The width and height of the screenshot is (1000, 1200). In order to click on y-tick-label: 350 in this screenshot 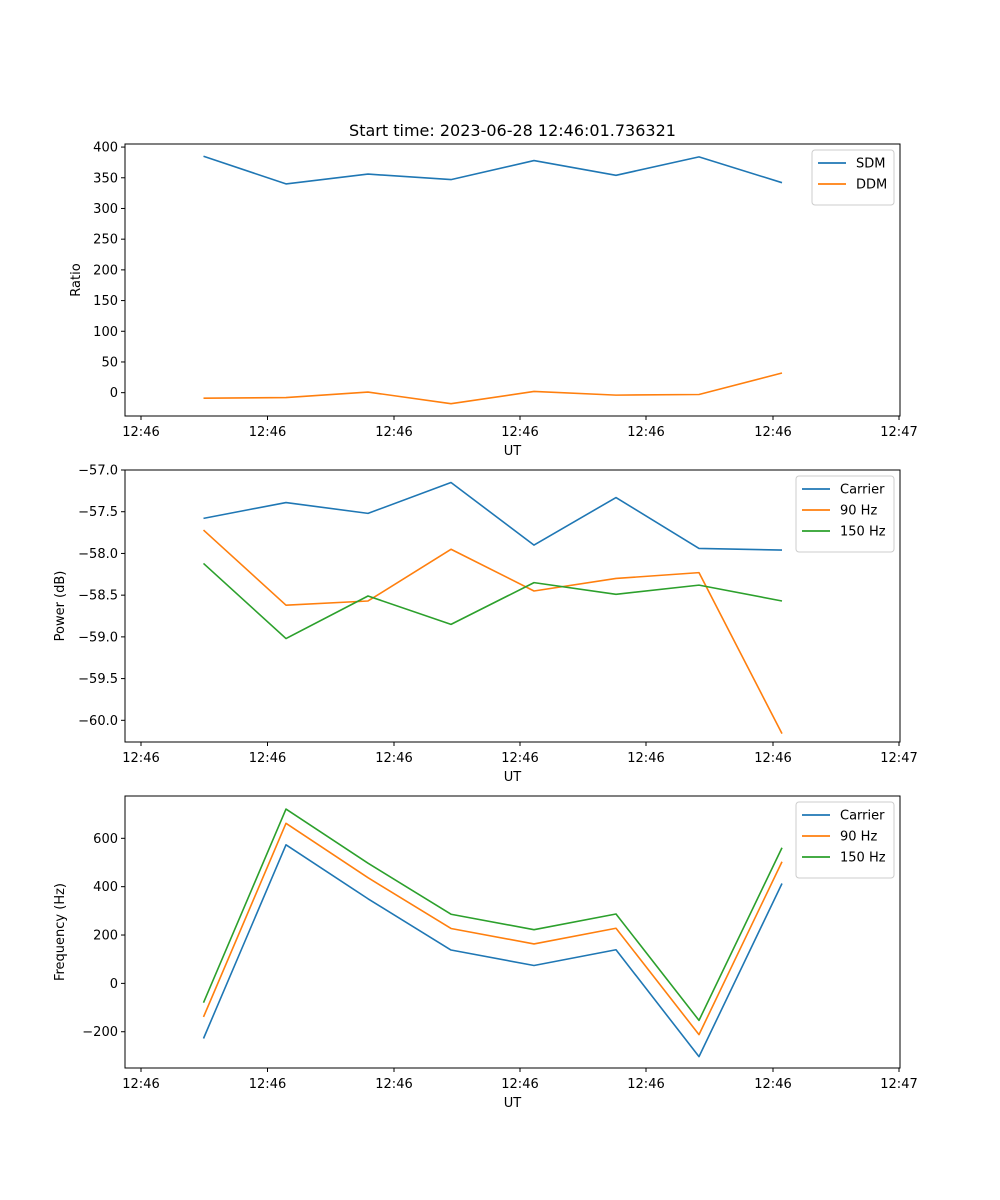, I will do `click(105, 178)`.